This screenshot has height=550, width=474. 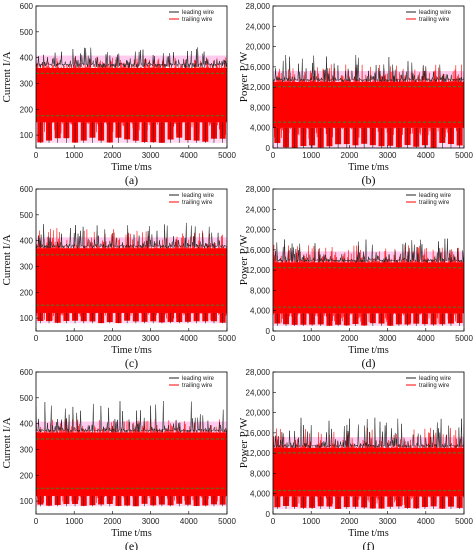 What do you see at coordinates (131, 544) in the screenshot?
I see `panel-label: (e)` at bounding box center [131, 544].